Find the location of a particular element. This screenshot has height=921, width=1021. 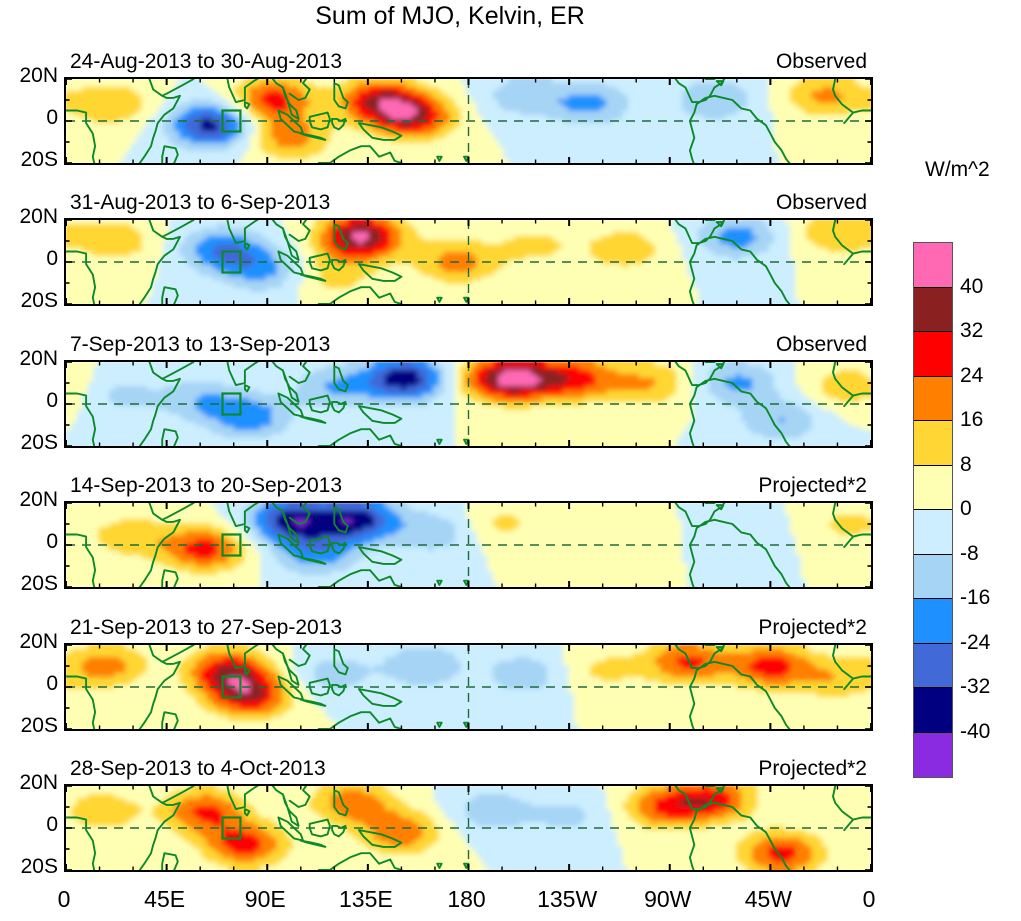

colorbar-tick-label: 0 is located at coordinates (966, 508).